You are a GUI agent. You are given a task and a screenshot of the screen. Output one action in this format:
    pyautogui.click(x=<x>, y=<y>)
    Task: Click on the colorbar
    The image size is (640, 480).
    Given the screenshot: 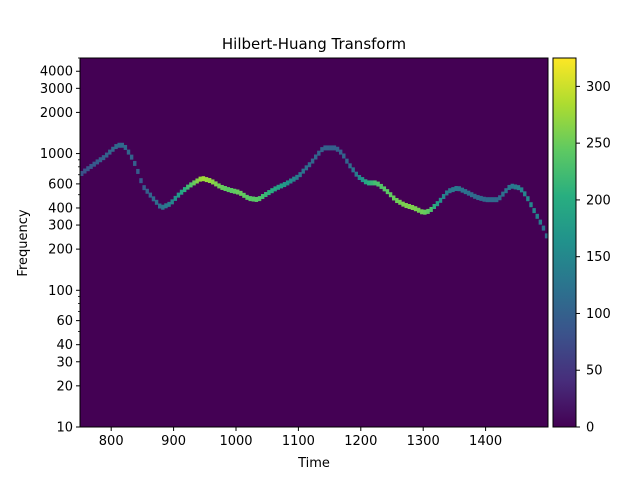 What is the action you would take?
    pyautogui.click(x=564, y=242)
    